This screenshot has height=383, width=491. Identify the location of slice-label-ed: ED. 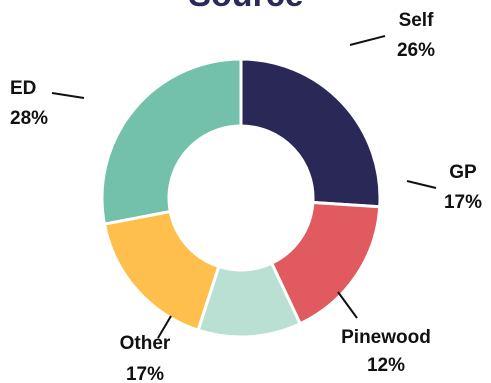
(23, 88).